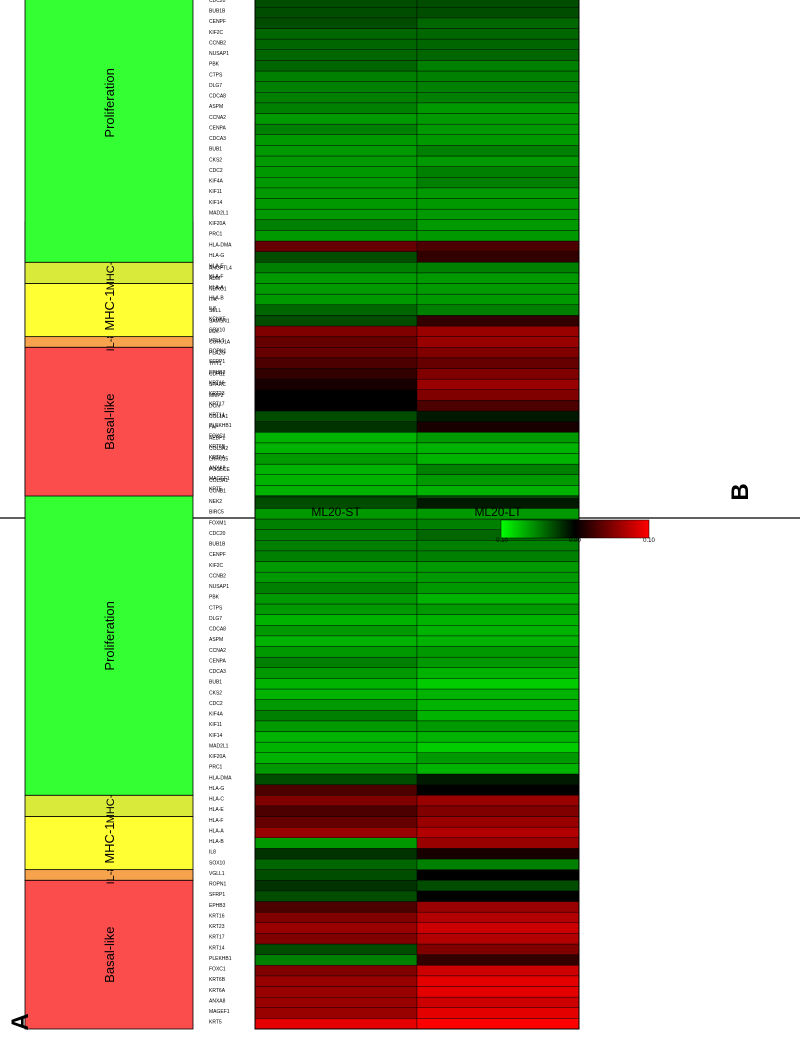 The width and height of the screenshot is (800, 1037). I want to click on gene-label: COL1A1, so click(218, 417).